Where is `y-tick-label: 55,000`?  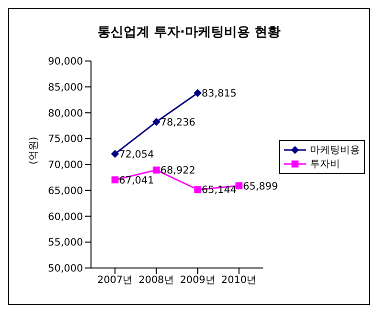 y-tick-label: 55,000 is located at coordinates (65, 243).